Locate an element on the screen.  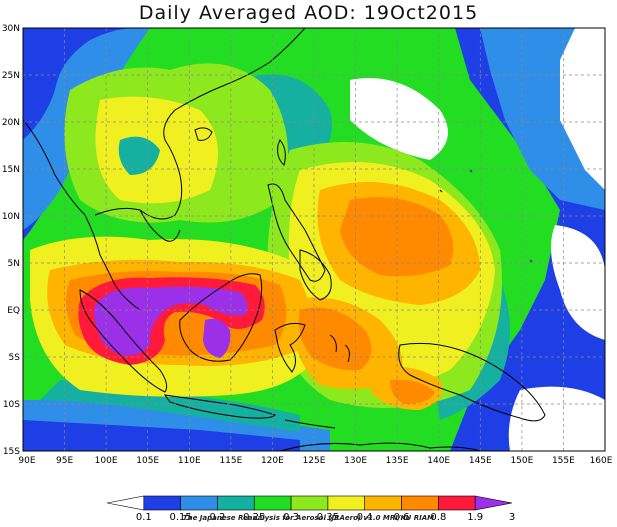
colorbar-label: 0.35 is located at coordinates (328, 517).